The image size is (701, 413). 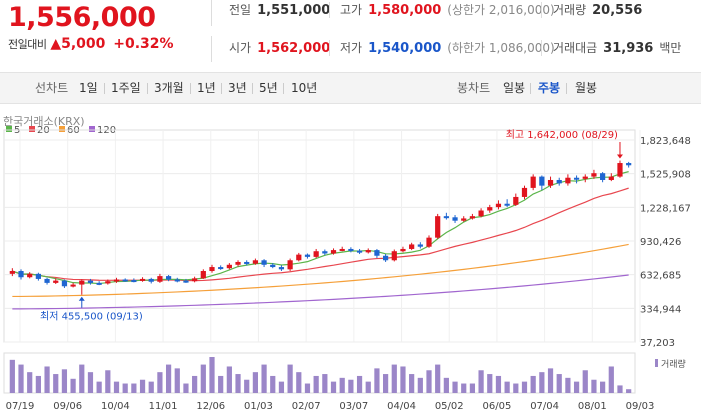 I want to click on price-change: 전일대비 ▲5,000 +0.32%, so click(x=91, y=44).